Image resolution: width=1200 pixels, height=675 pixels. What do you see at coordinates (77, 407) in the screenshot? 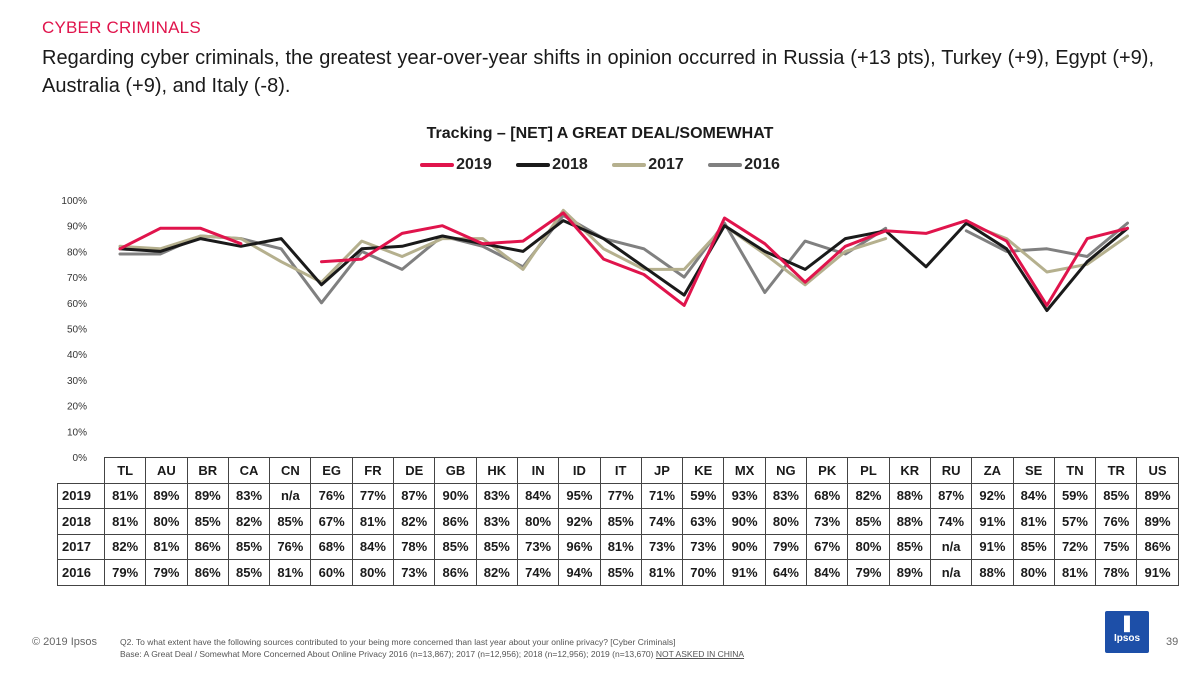
I see `y-tick-label: 20%` at bounding box center [77, 407].